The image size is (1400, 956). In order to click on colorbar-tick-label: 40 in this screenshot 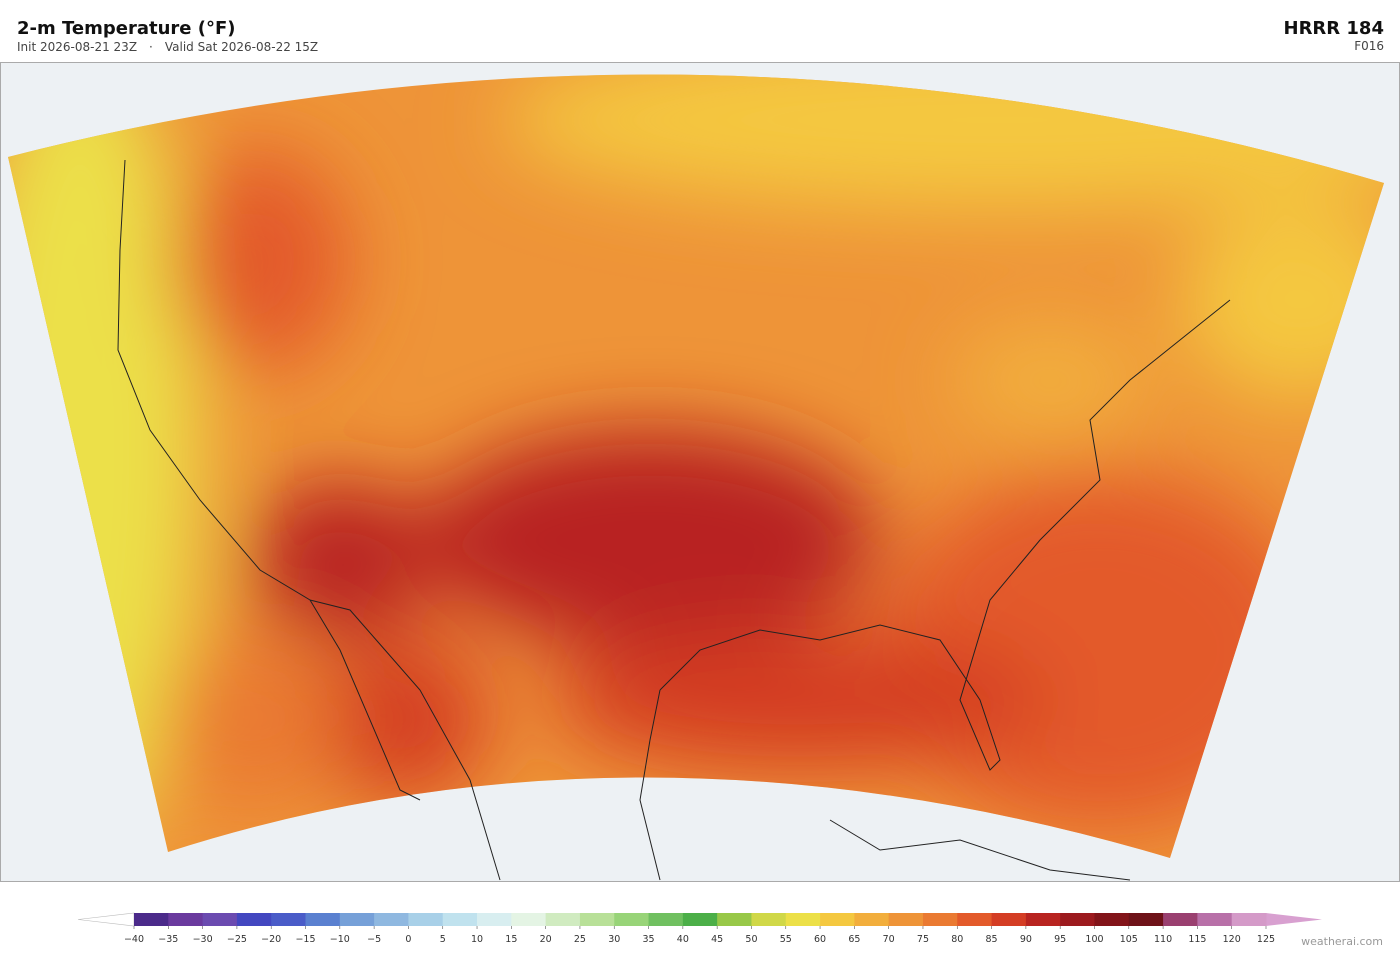, I will do `click(683, 939)`.